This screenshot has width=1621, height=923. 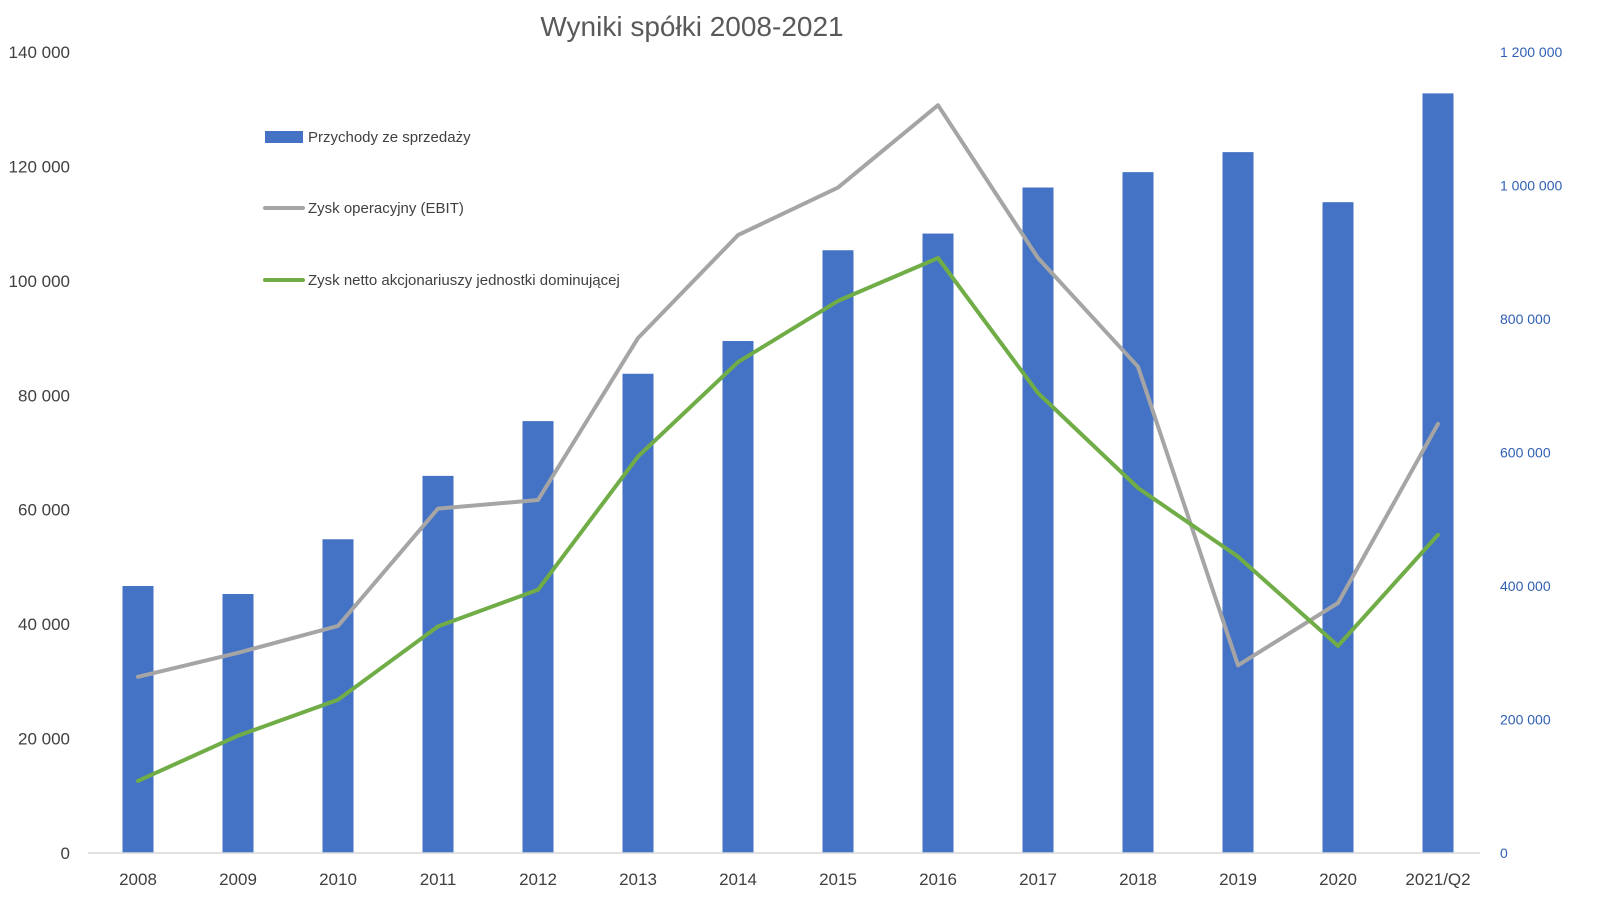 What do you see at coordinates (44, 739) in the screenshot?
I see `left-tick-label: 20 000` at bounding box center [44, 739].